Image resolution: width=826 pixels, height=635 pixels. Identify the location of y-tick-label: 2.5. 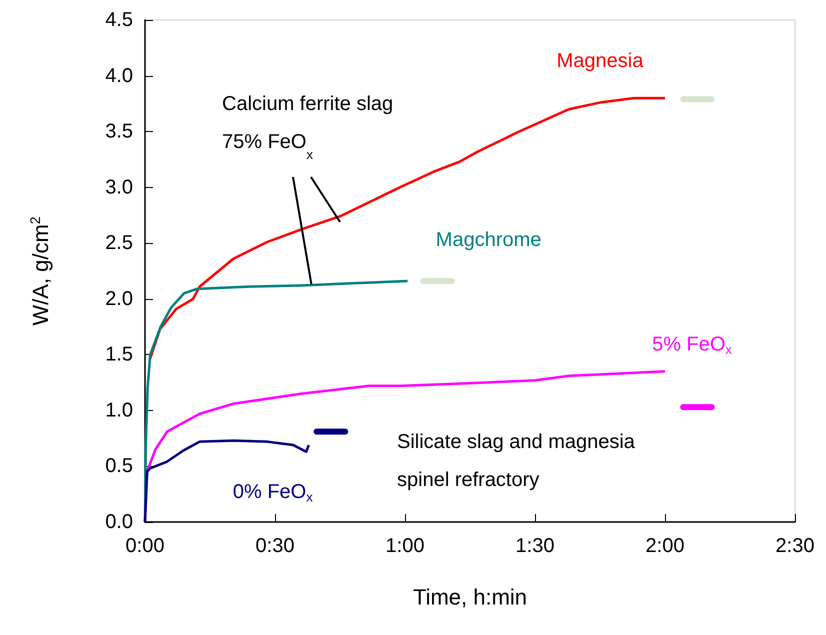
(119, 243).